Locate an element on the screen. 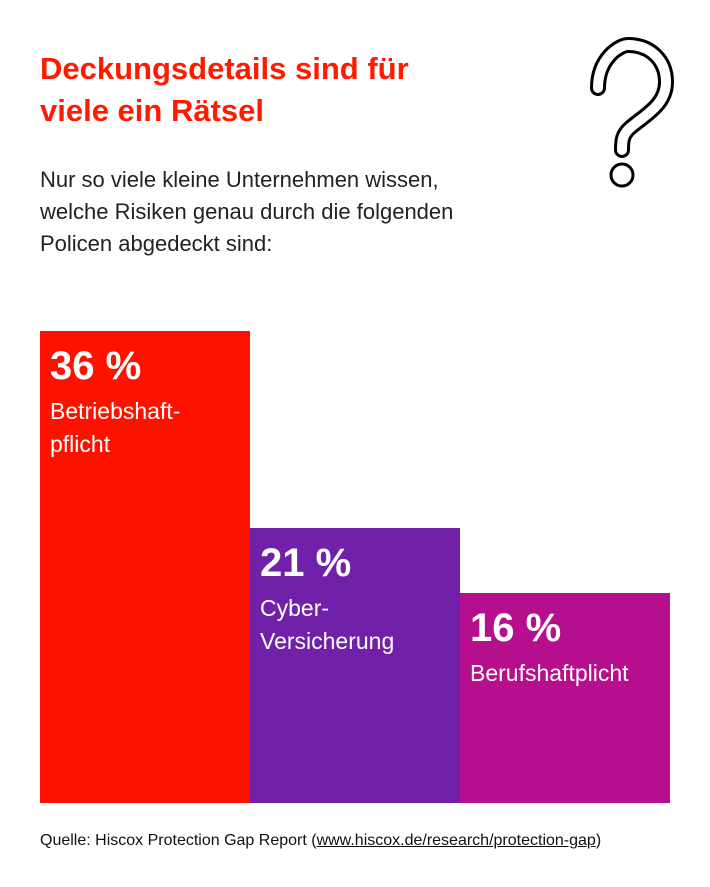 The image size is (710, 887). source-link: www.hiscox.de/research/protection-gap is located at coordinates (456, 840).